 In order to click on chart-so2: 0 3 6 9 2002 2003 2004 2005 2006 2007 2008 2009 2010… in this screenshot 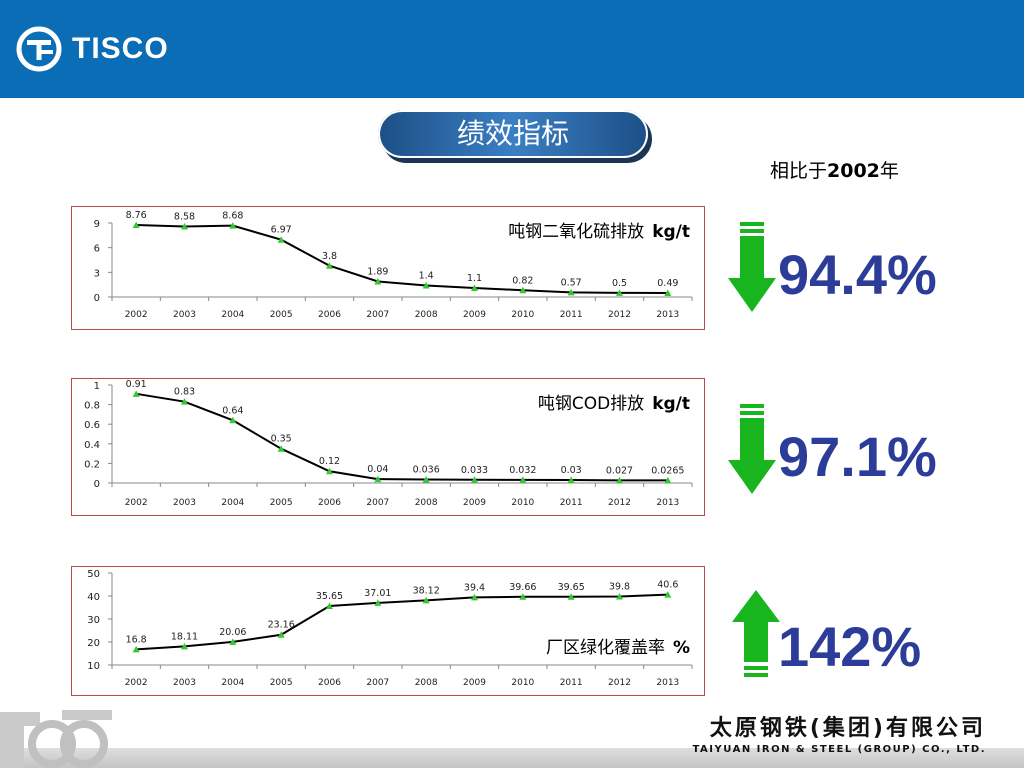, I will do `click(388, 268)`.